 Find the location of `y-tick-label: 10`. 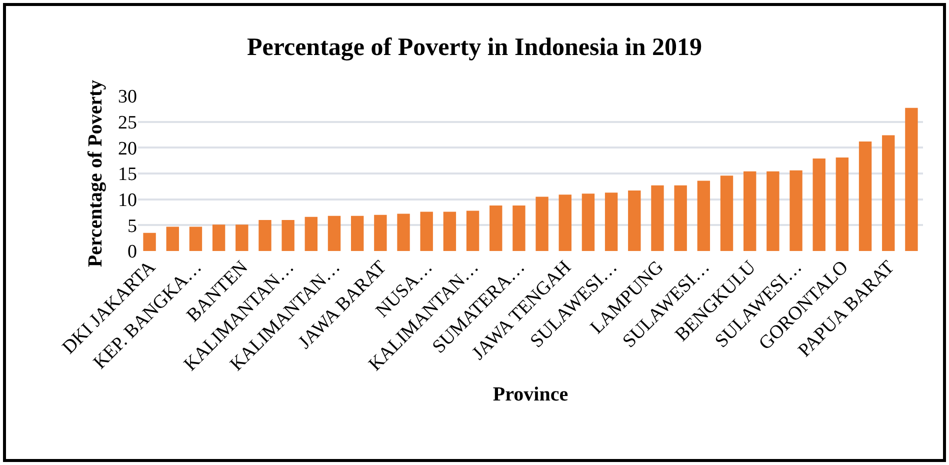

y-tick-label: 10 is located at coordinates (127, 200).